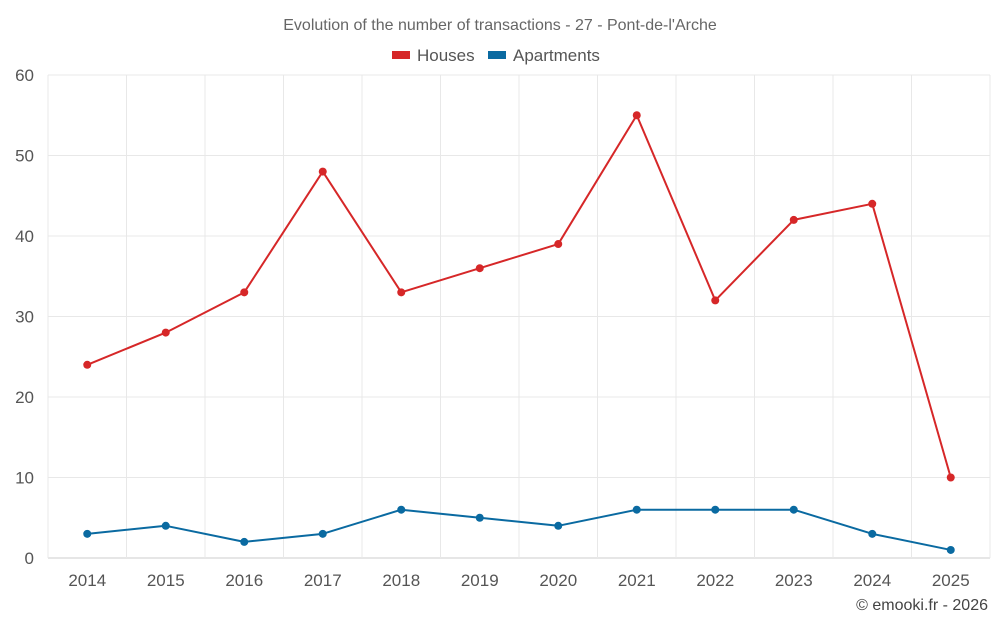 The width and height of the screenshot is (1000, 625). I want to click on x-tick-label: 2017, so click(323, 580).